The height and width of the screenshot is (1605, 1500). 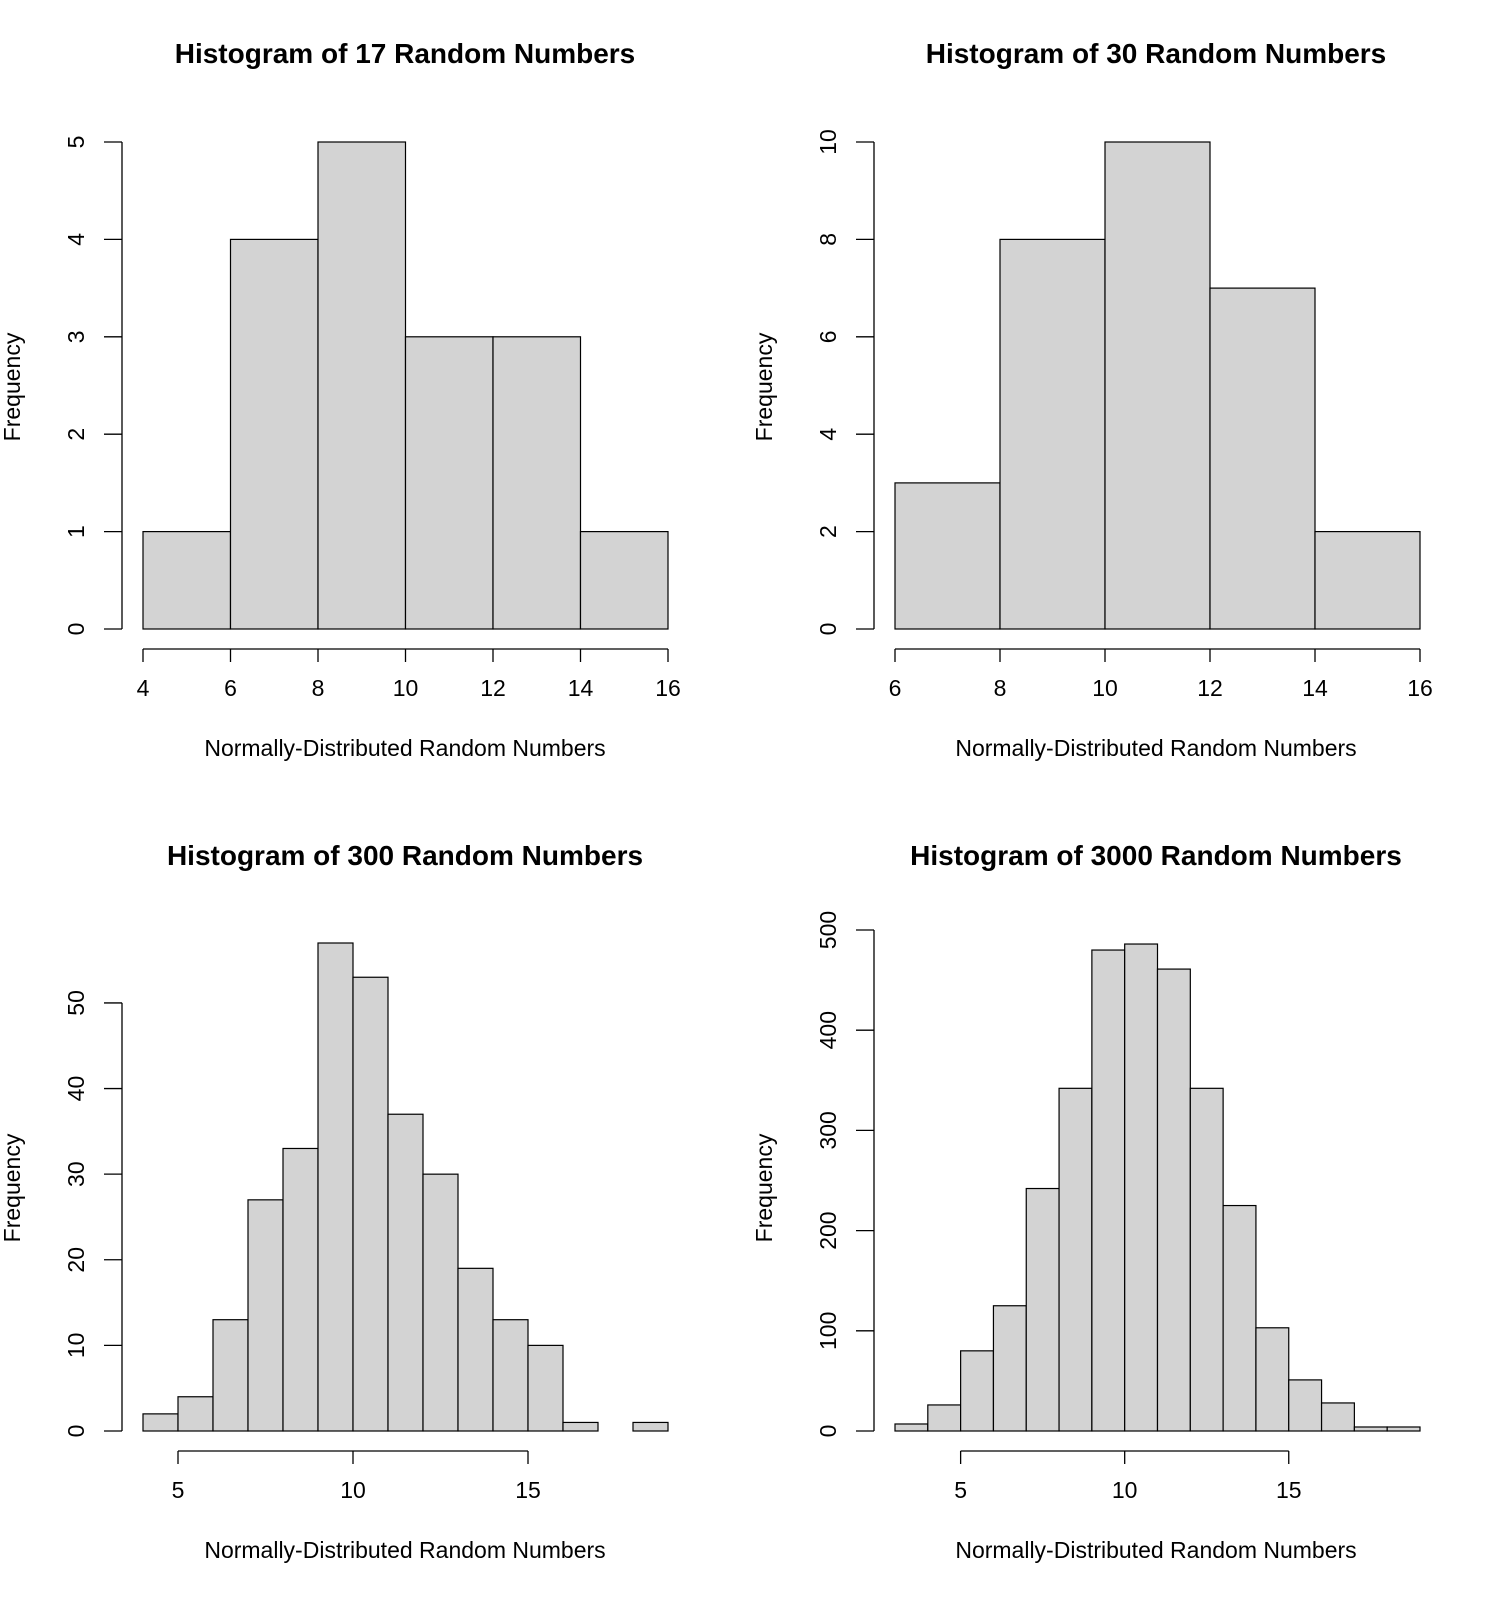 I want to click on x-tick-label: 4, so click(x=143, y=688).